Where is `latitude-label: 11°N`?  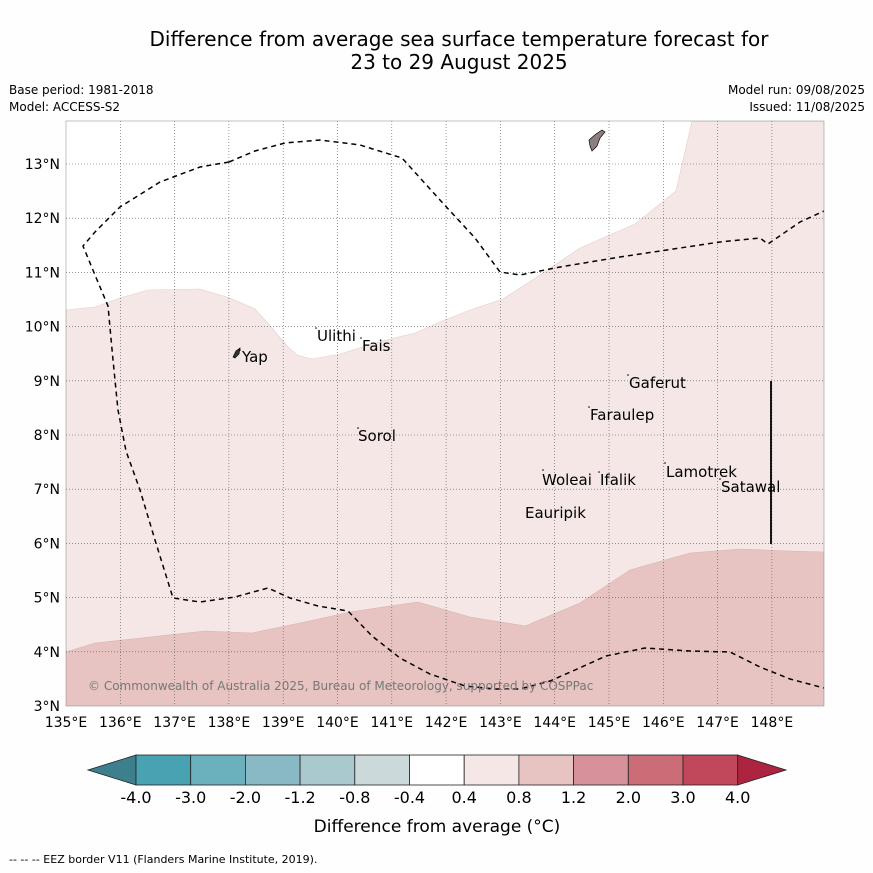 latitude-label: 11°N is located at coordinates (42, 273).